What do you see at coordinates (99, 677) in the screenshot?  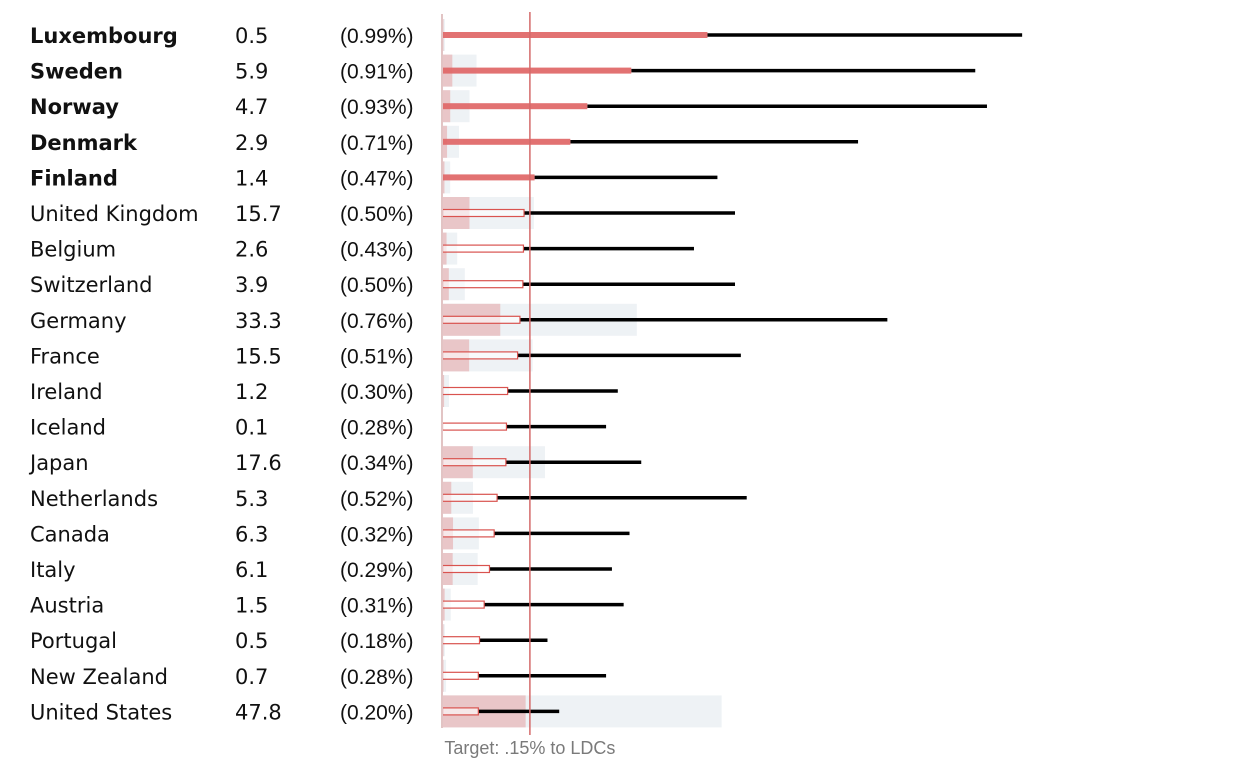 I see `country-label: New Zealand` at bounding box center [99, 677].